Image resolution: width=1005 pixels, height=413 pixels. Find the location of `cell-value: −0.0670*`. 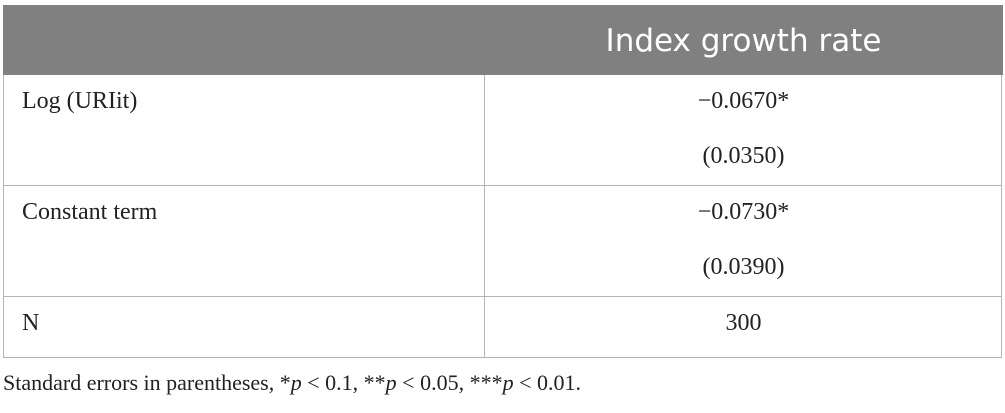

cell-value: −0.0670* is located at coordinates (743, 101).